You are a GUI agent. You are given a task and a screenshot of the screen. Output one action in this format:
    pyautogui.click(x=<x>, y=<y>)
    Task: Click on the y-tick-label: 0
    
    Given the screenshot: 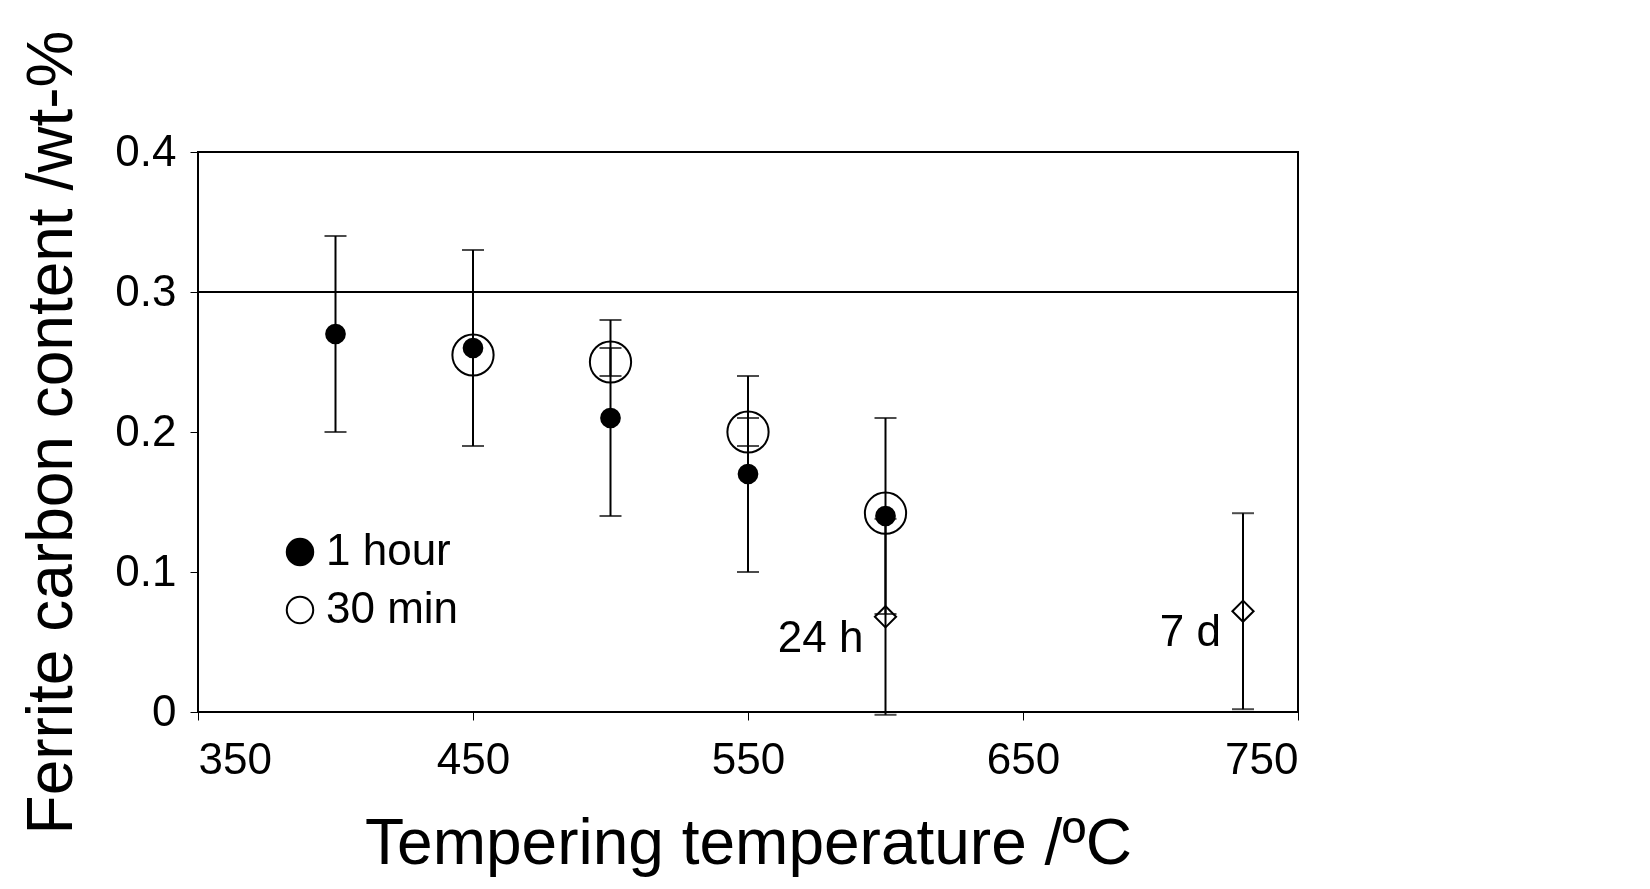 What is the action you would take?
    pyautogui.click(x=164, y=710)
    